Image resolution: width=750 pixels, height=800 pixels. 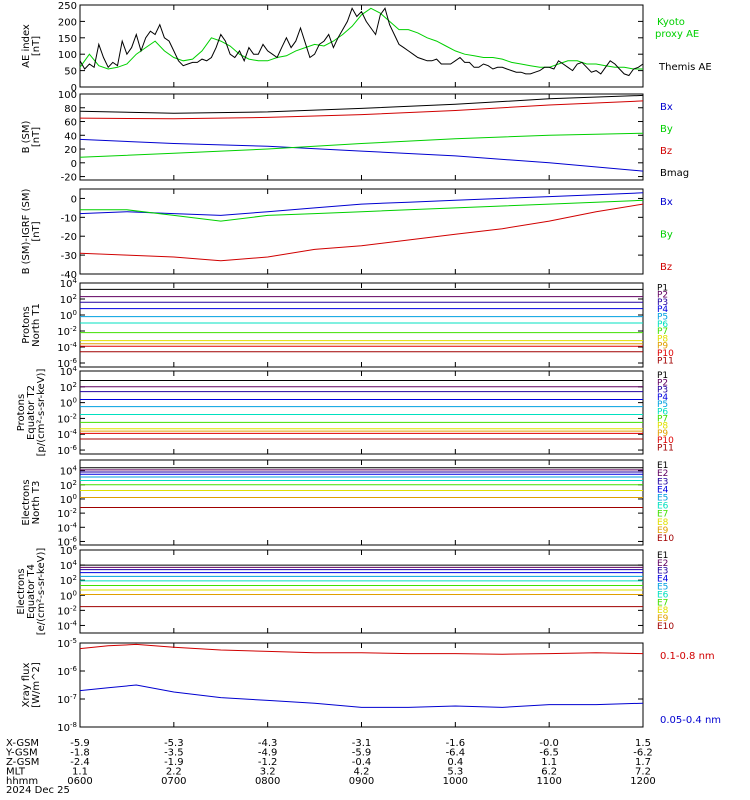 What do you see at coordinates (36, 325) in the screenshot?
I see `y-axis-label: North T1` at bounding box center [36, 325].